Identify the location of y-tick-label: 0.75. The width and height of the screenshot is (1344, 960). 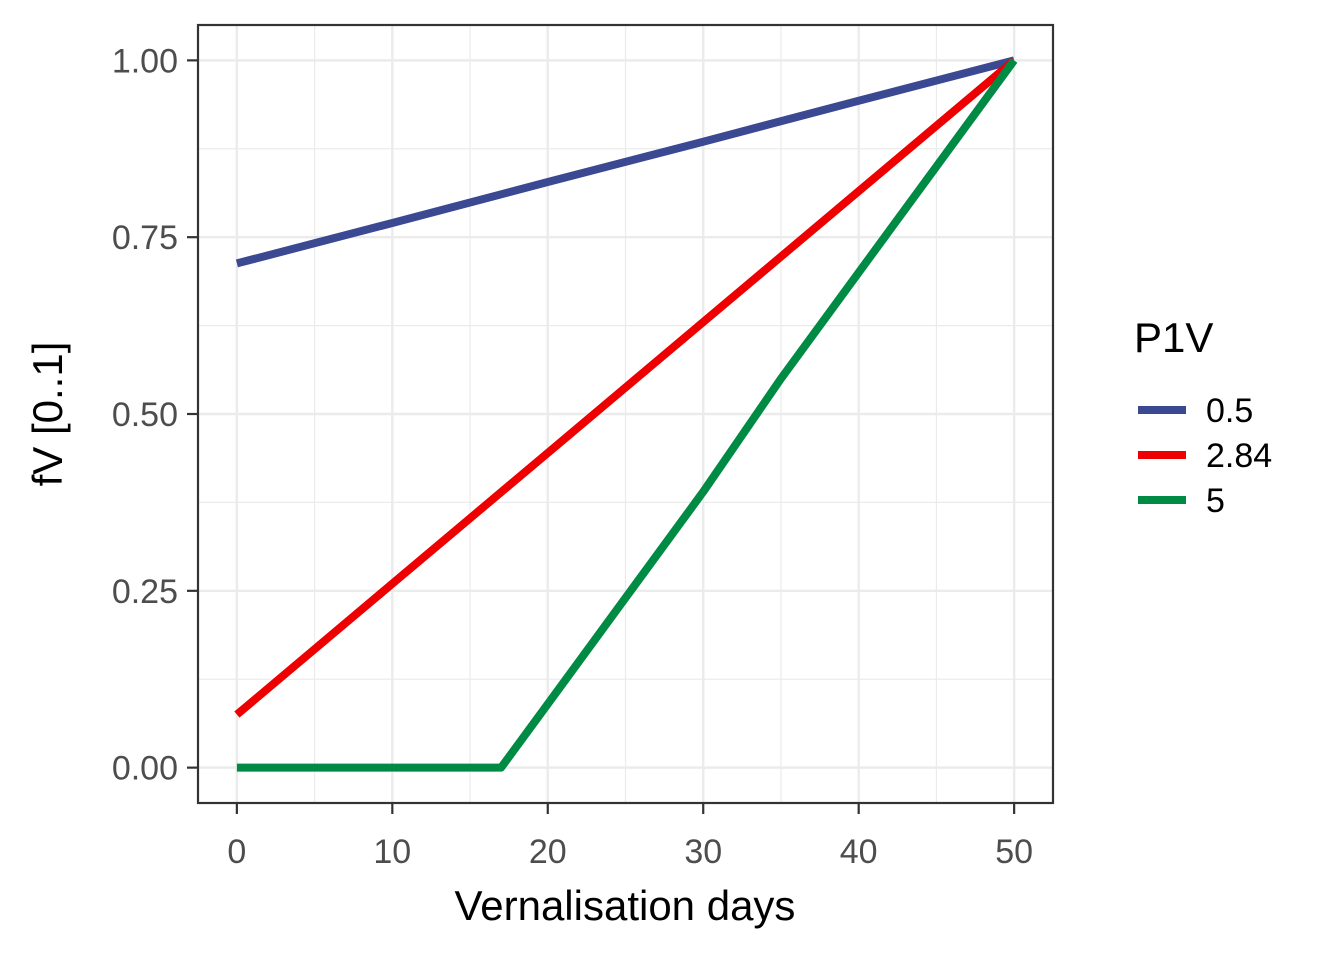
(145, 238).